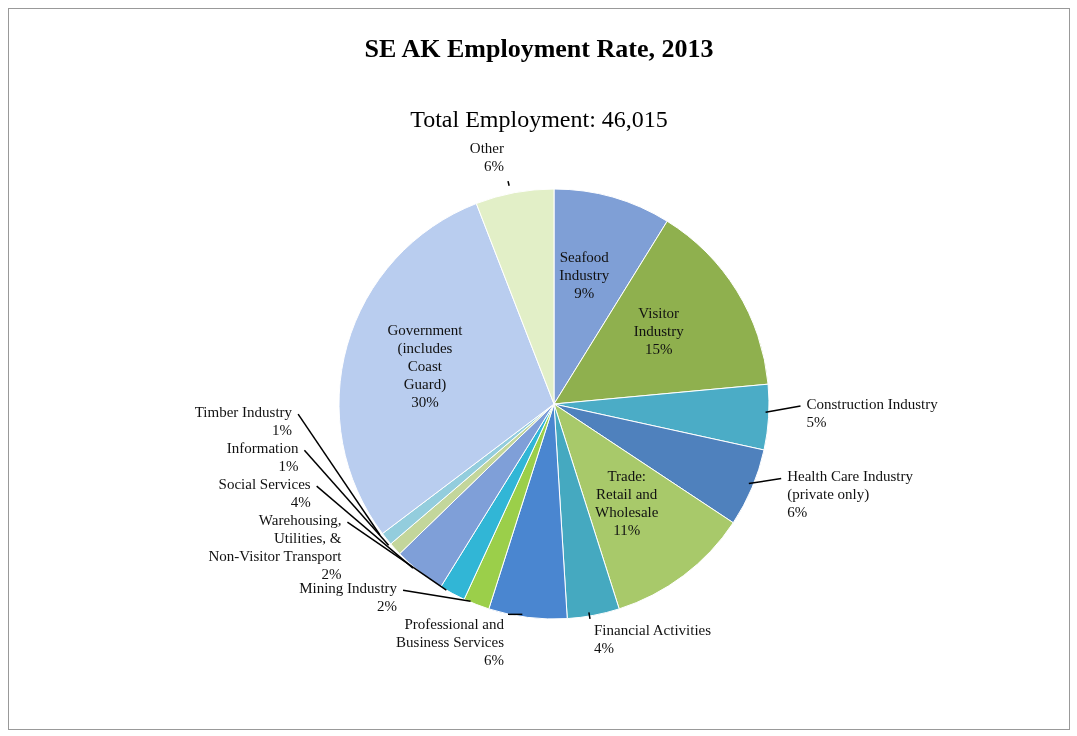 The width and height of the screenshot is (1077, 736). Describe the element at coordinates (264, 484) in the screenshot. I see `slice-label: Social Services` at that location.